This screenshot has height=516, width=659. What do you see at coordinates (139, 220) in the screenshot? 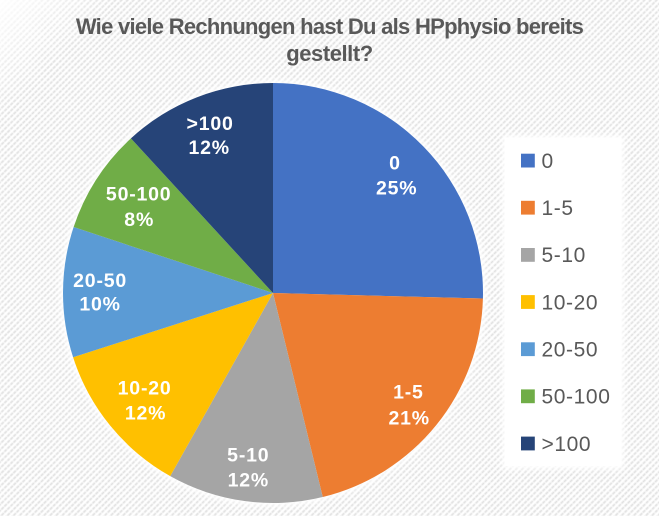
I see `svg-text: 8%` at bounding box center [139, 220].